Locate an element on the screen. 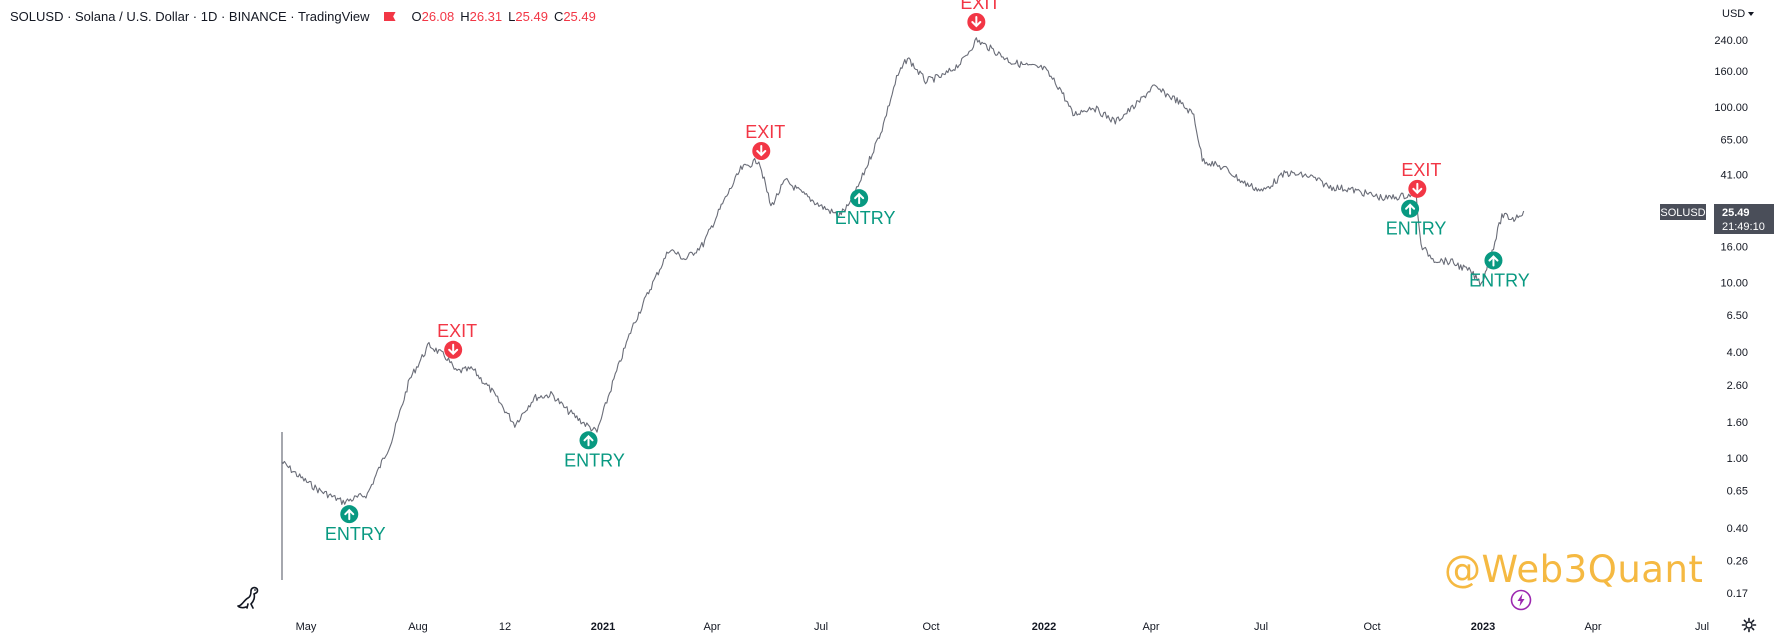 Image resolution: width=1785 pixels, height=643 pixels. y-tick-label: 100.00 is located at coordinates (1731, 108).